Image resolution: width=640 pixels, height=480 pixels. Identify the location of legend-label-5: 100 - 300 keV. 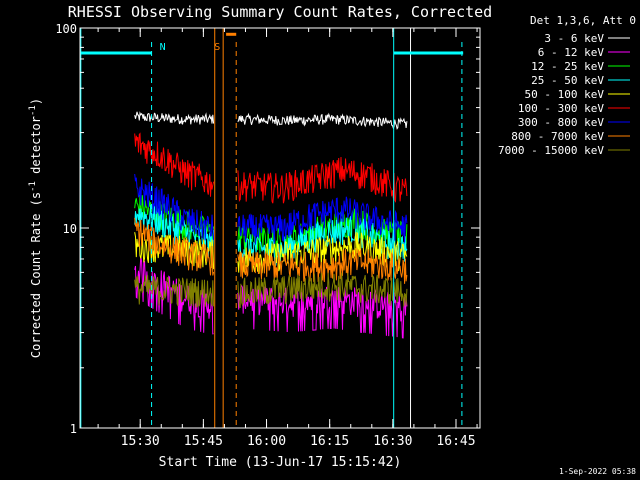
(561, 108).